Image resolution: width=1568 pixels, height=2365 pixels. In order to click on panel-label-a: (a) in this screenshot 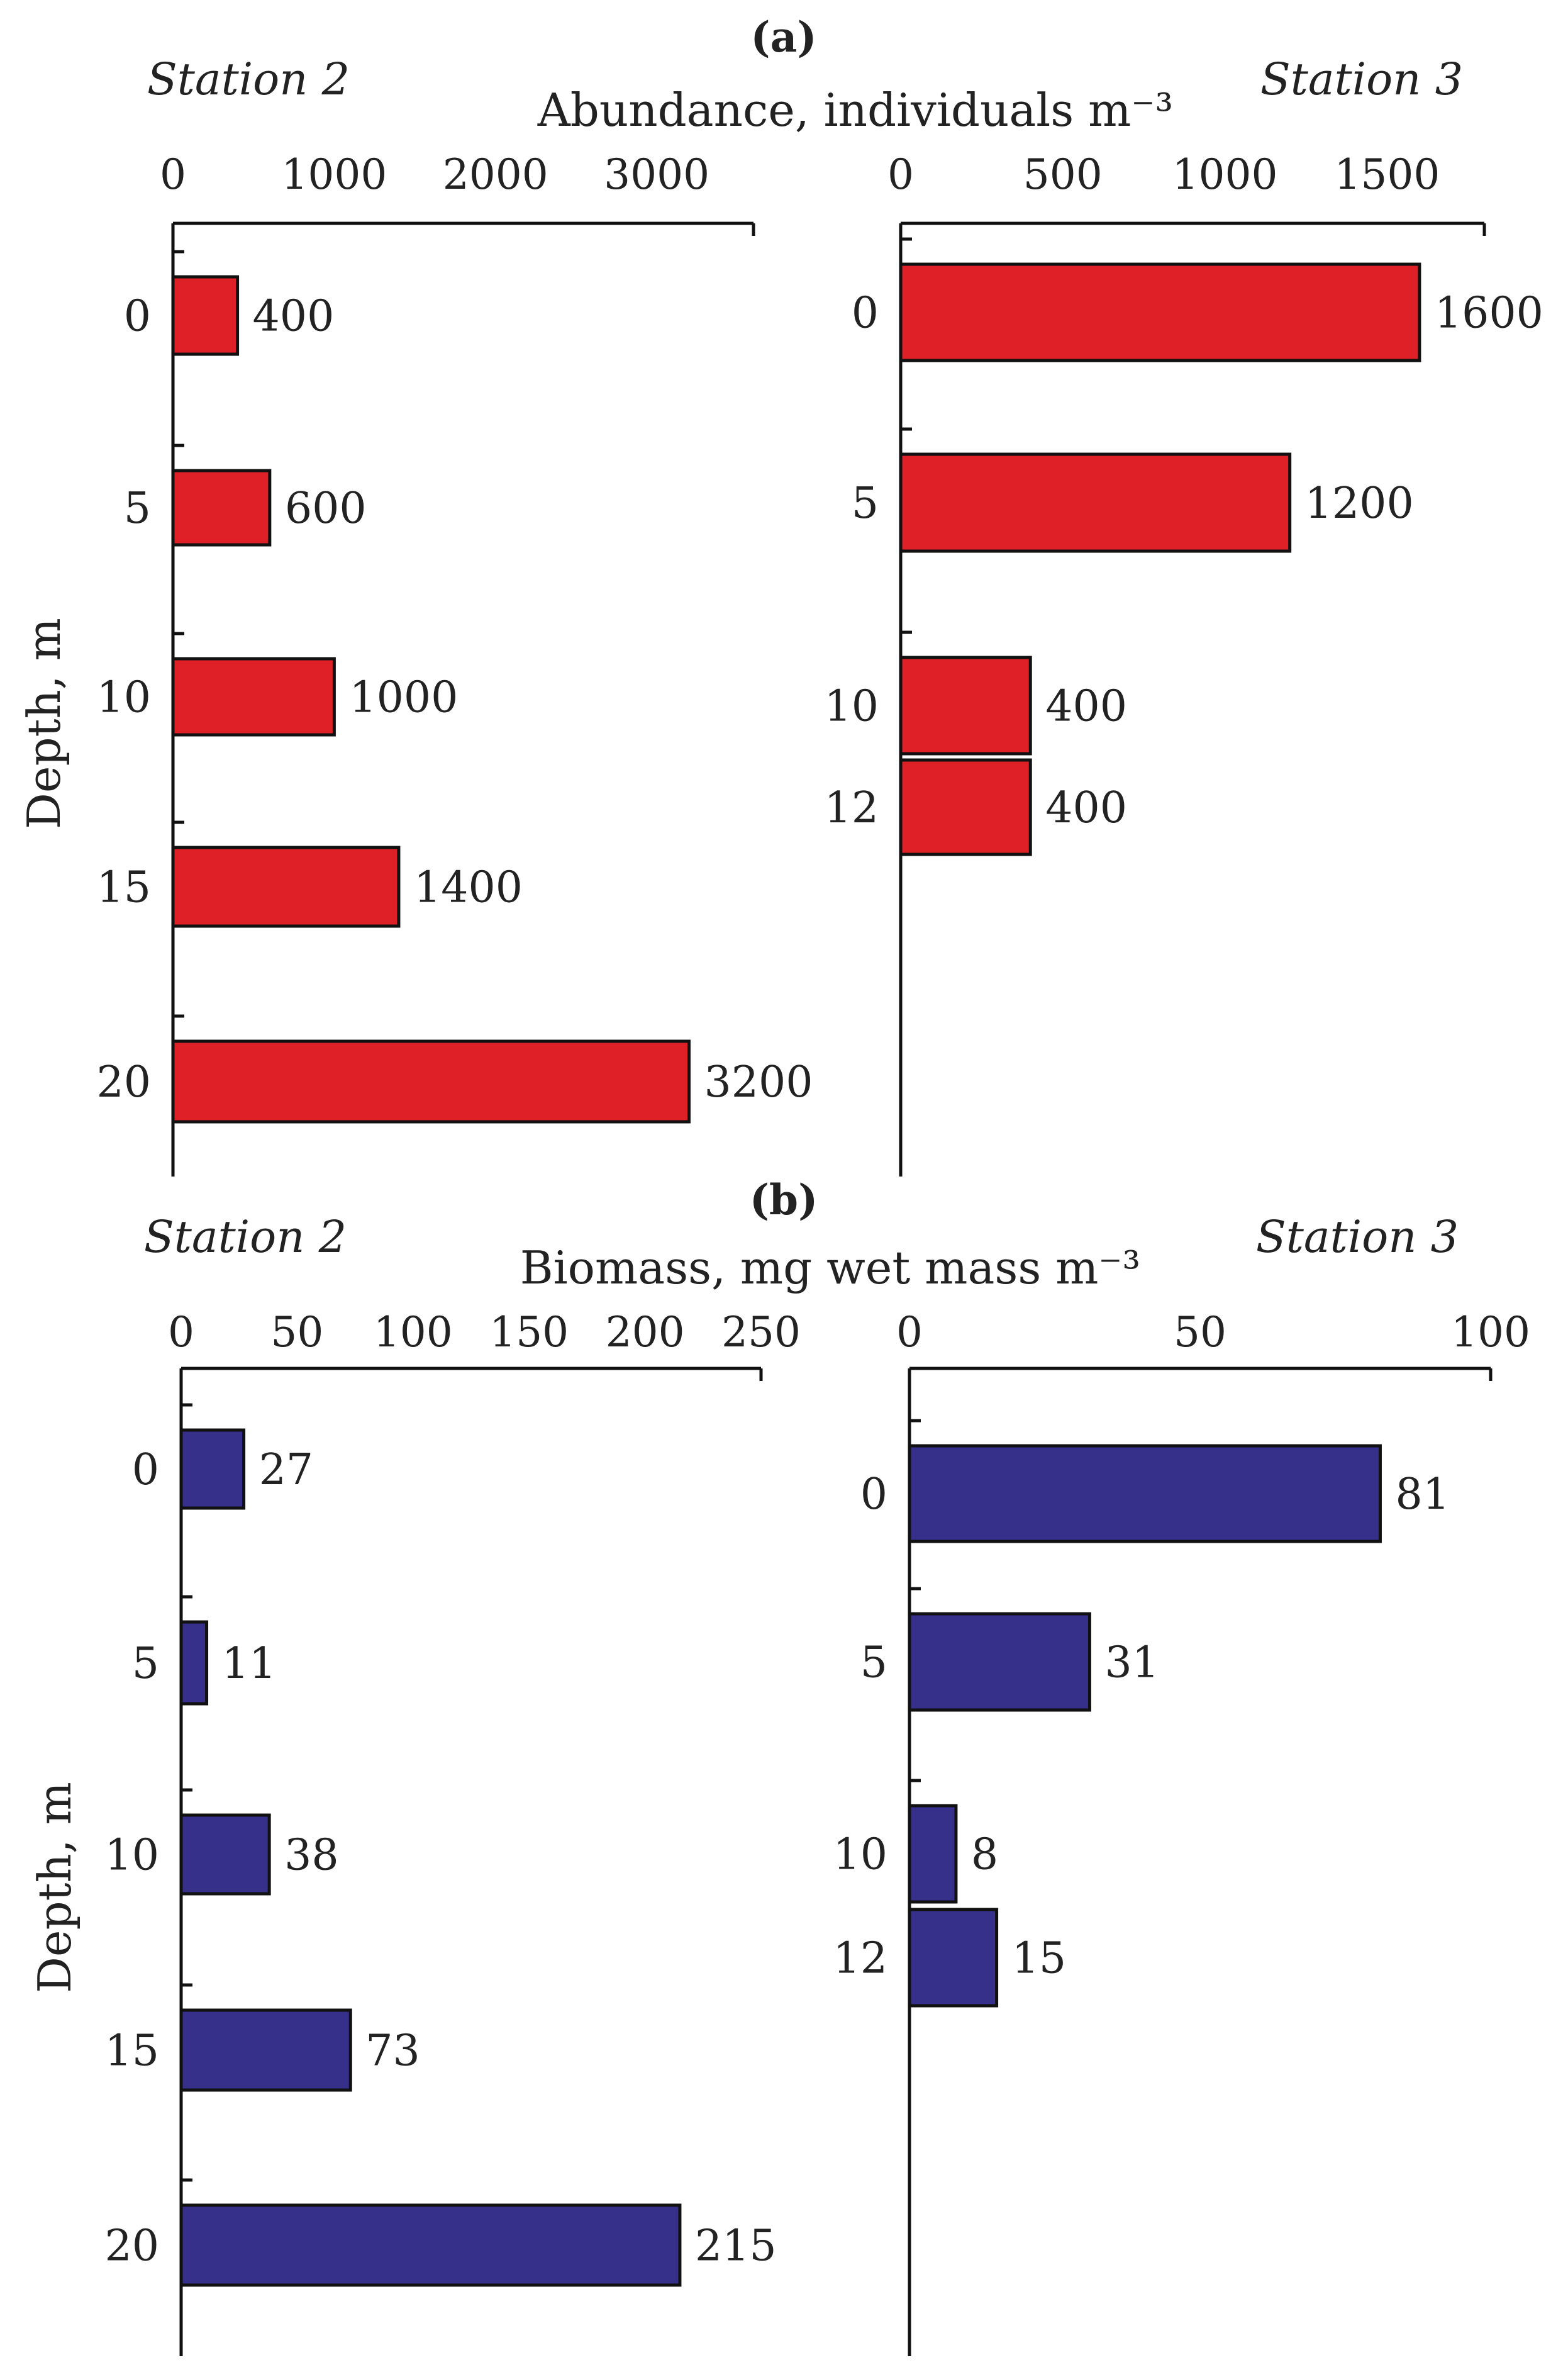, I will do `click(783, 37)`.